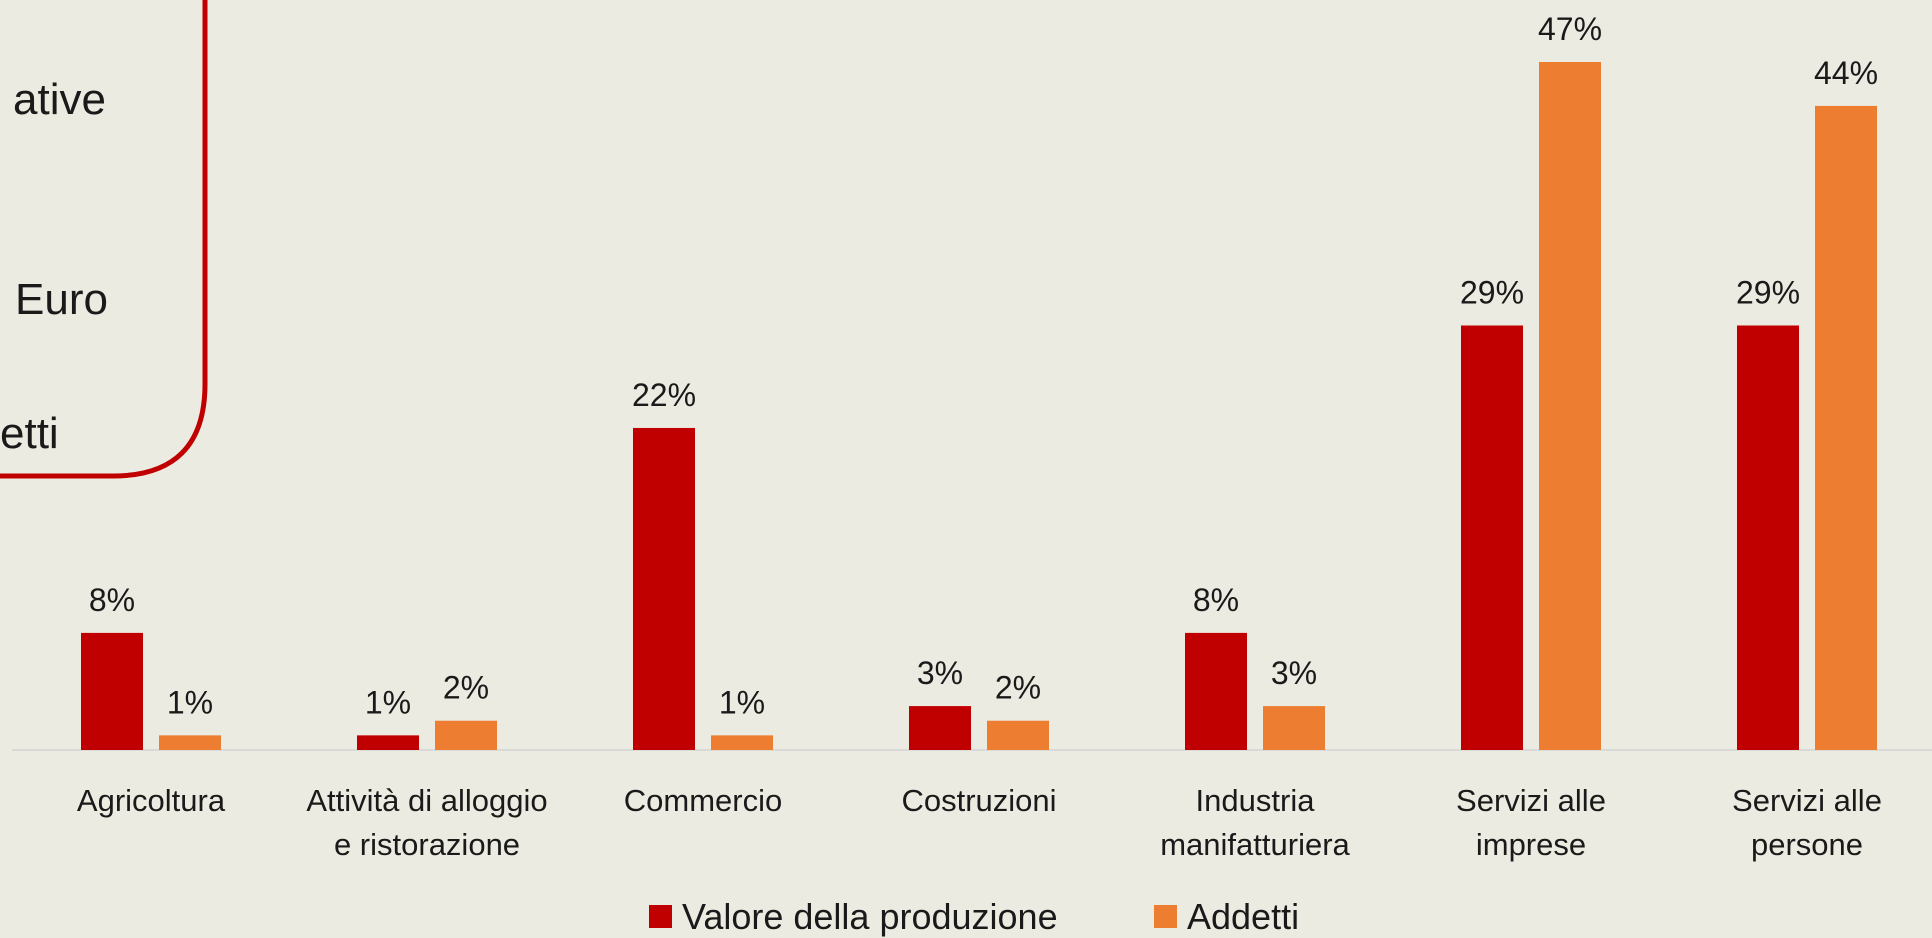 The height and width of the screenshot is (938, 1932). What do you see at coordinates (1531, 844) in the screenshot?
I see `x-tick-label: imprese` at bounding box center [1531, 844].